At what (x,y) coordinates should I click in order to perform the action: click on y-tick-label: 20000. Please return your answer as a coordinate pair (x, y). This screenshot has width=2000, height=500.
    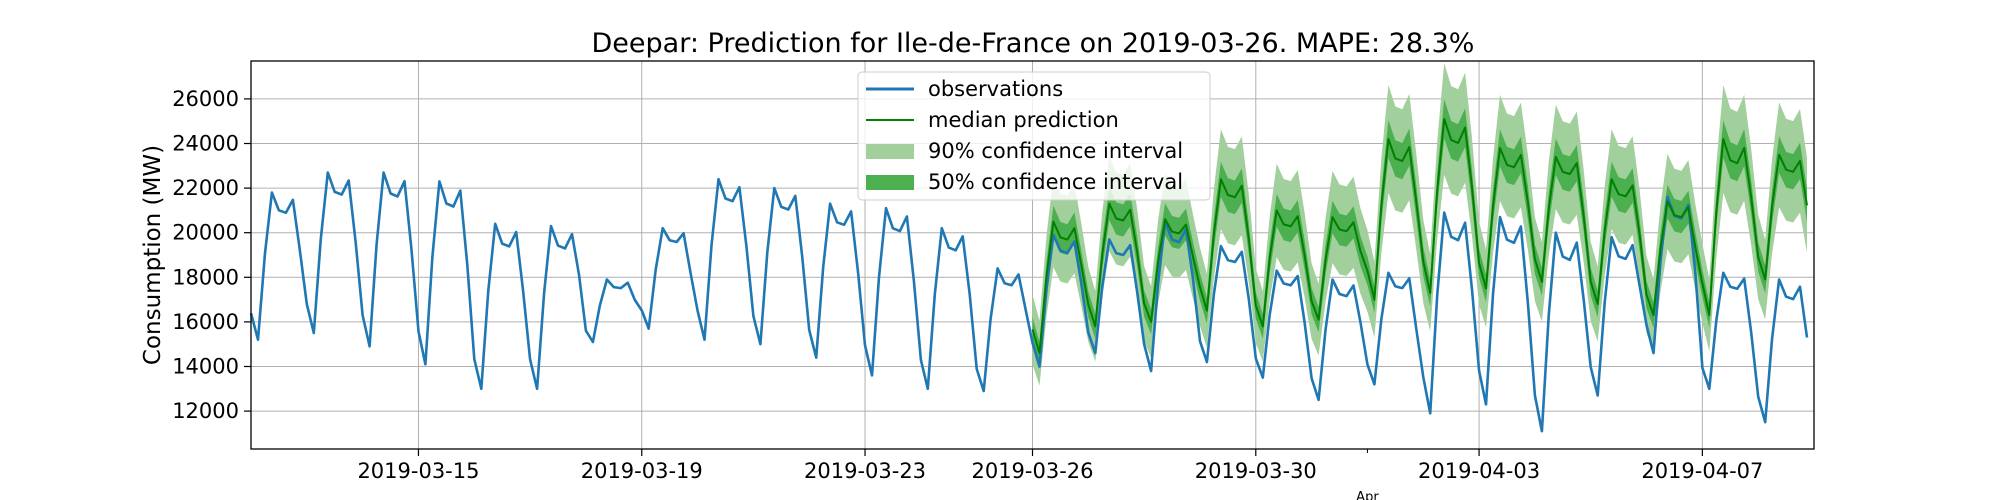
    Looking at the image, I should click on (205, 233).